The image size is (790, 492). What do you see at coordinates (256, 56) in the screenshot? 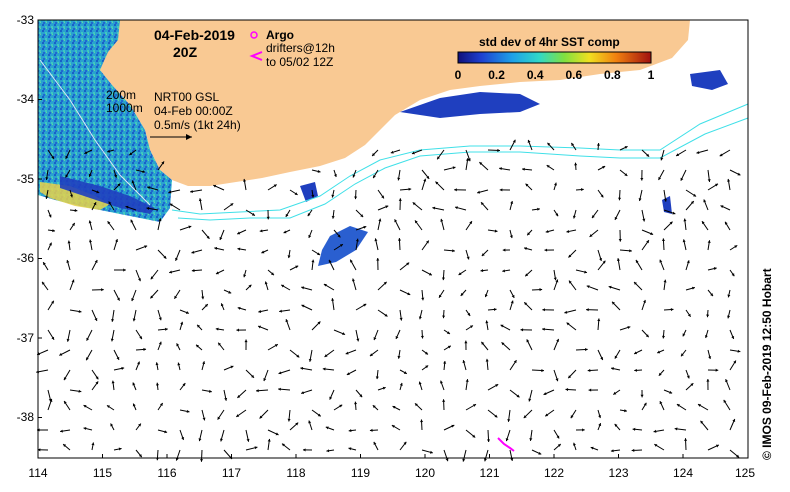
I see `drifter-legend-icon` at bounding box center [256, 56].